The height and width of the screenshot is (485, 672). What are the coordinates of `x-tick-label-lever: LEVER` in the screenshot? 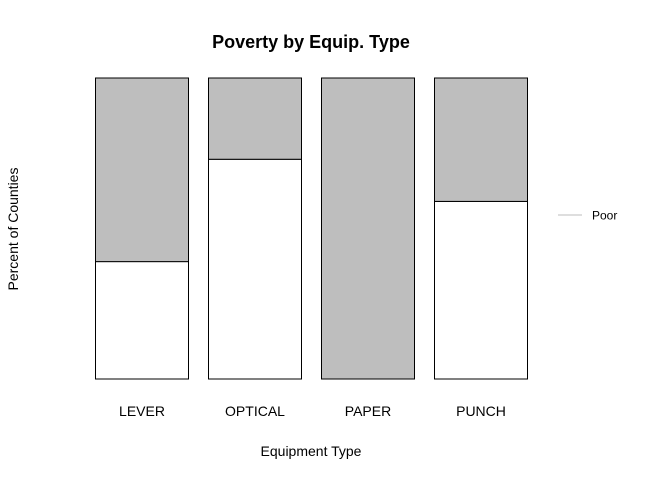 It's located at (142, 411).